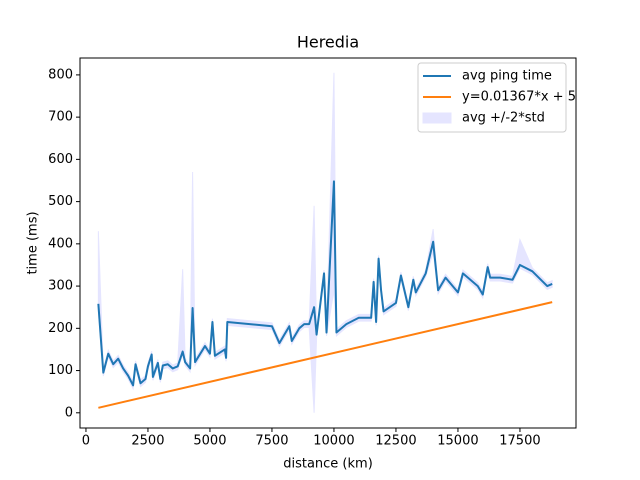 Image resolution: width=640 pixels, height=480 pixels. I want to click on x-tick-label: 7500, so click(271, 441).